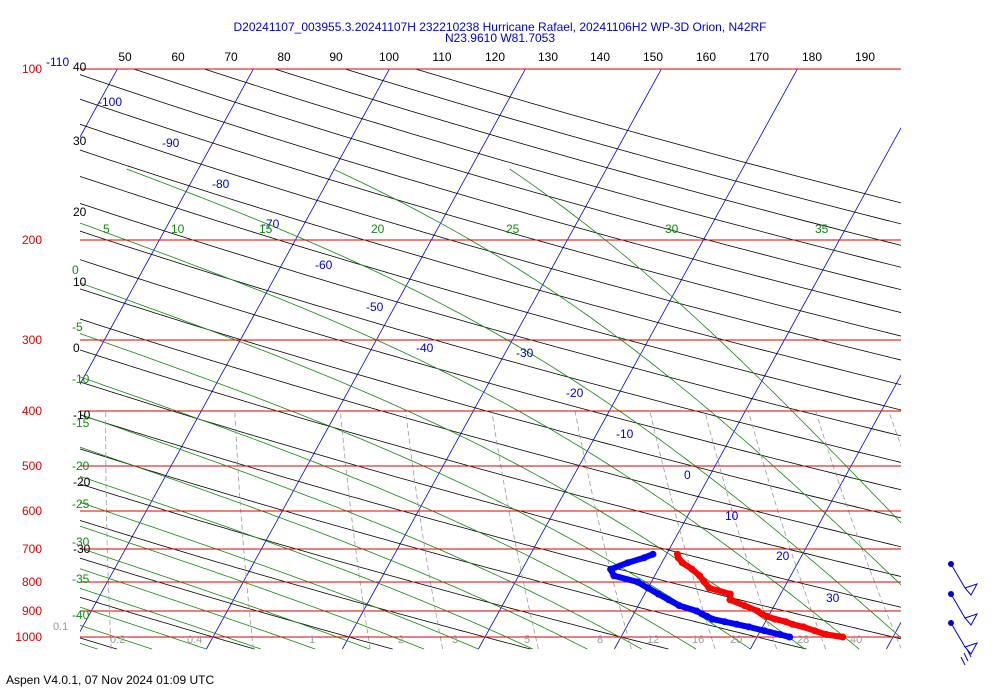  Describe the element at coordinates (231, 57) in the screenshot. I see `top-axis-label: 70` at that location.